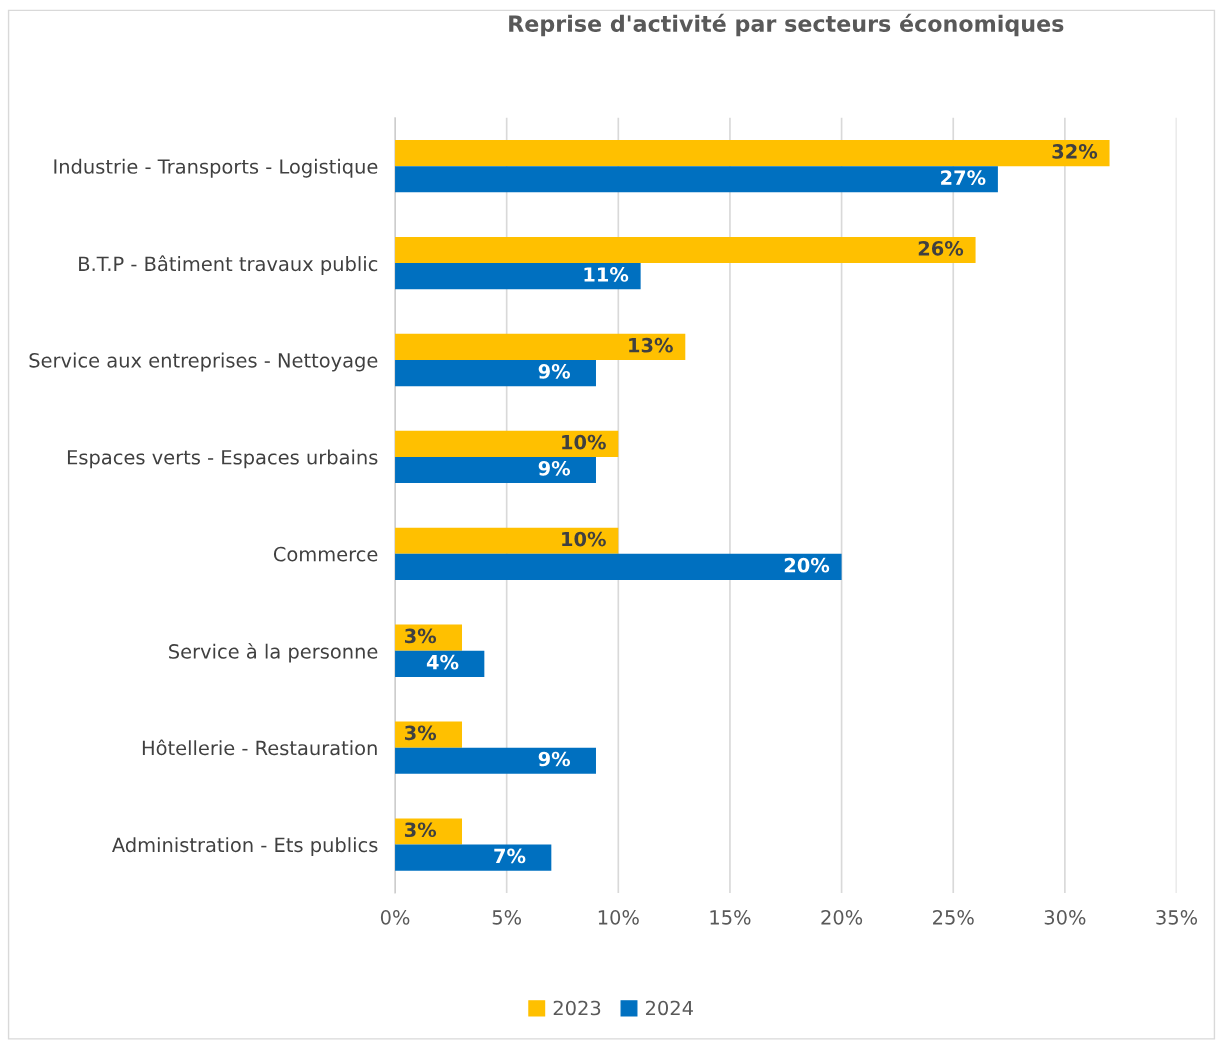  Describe the element at coordinates (651, 345) in the screenshot. I see `data-label: 13%` at that location.